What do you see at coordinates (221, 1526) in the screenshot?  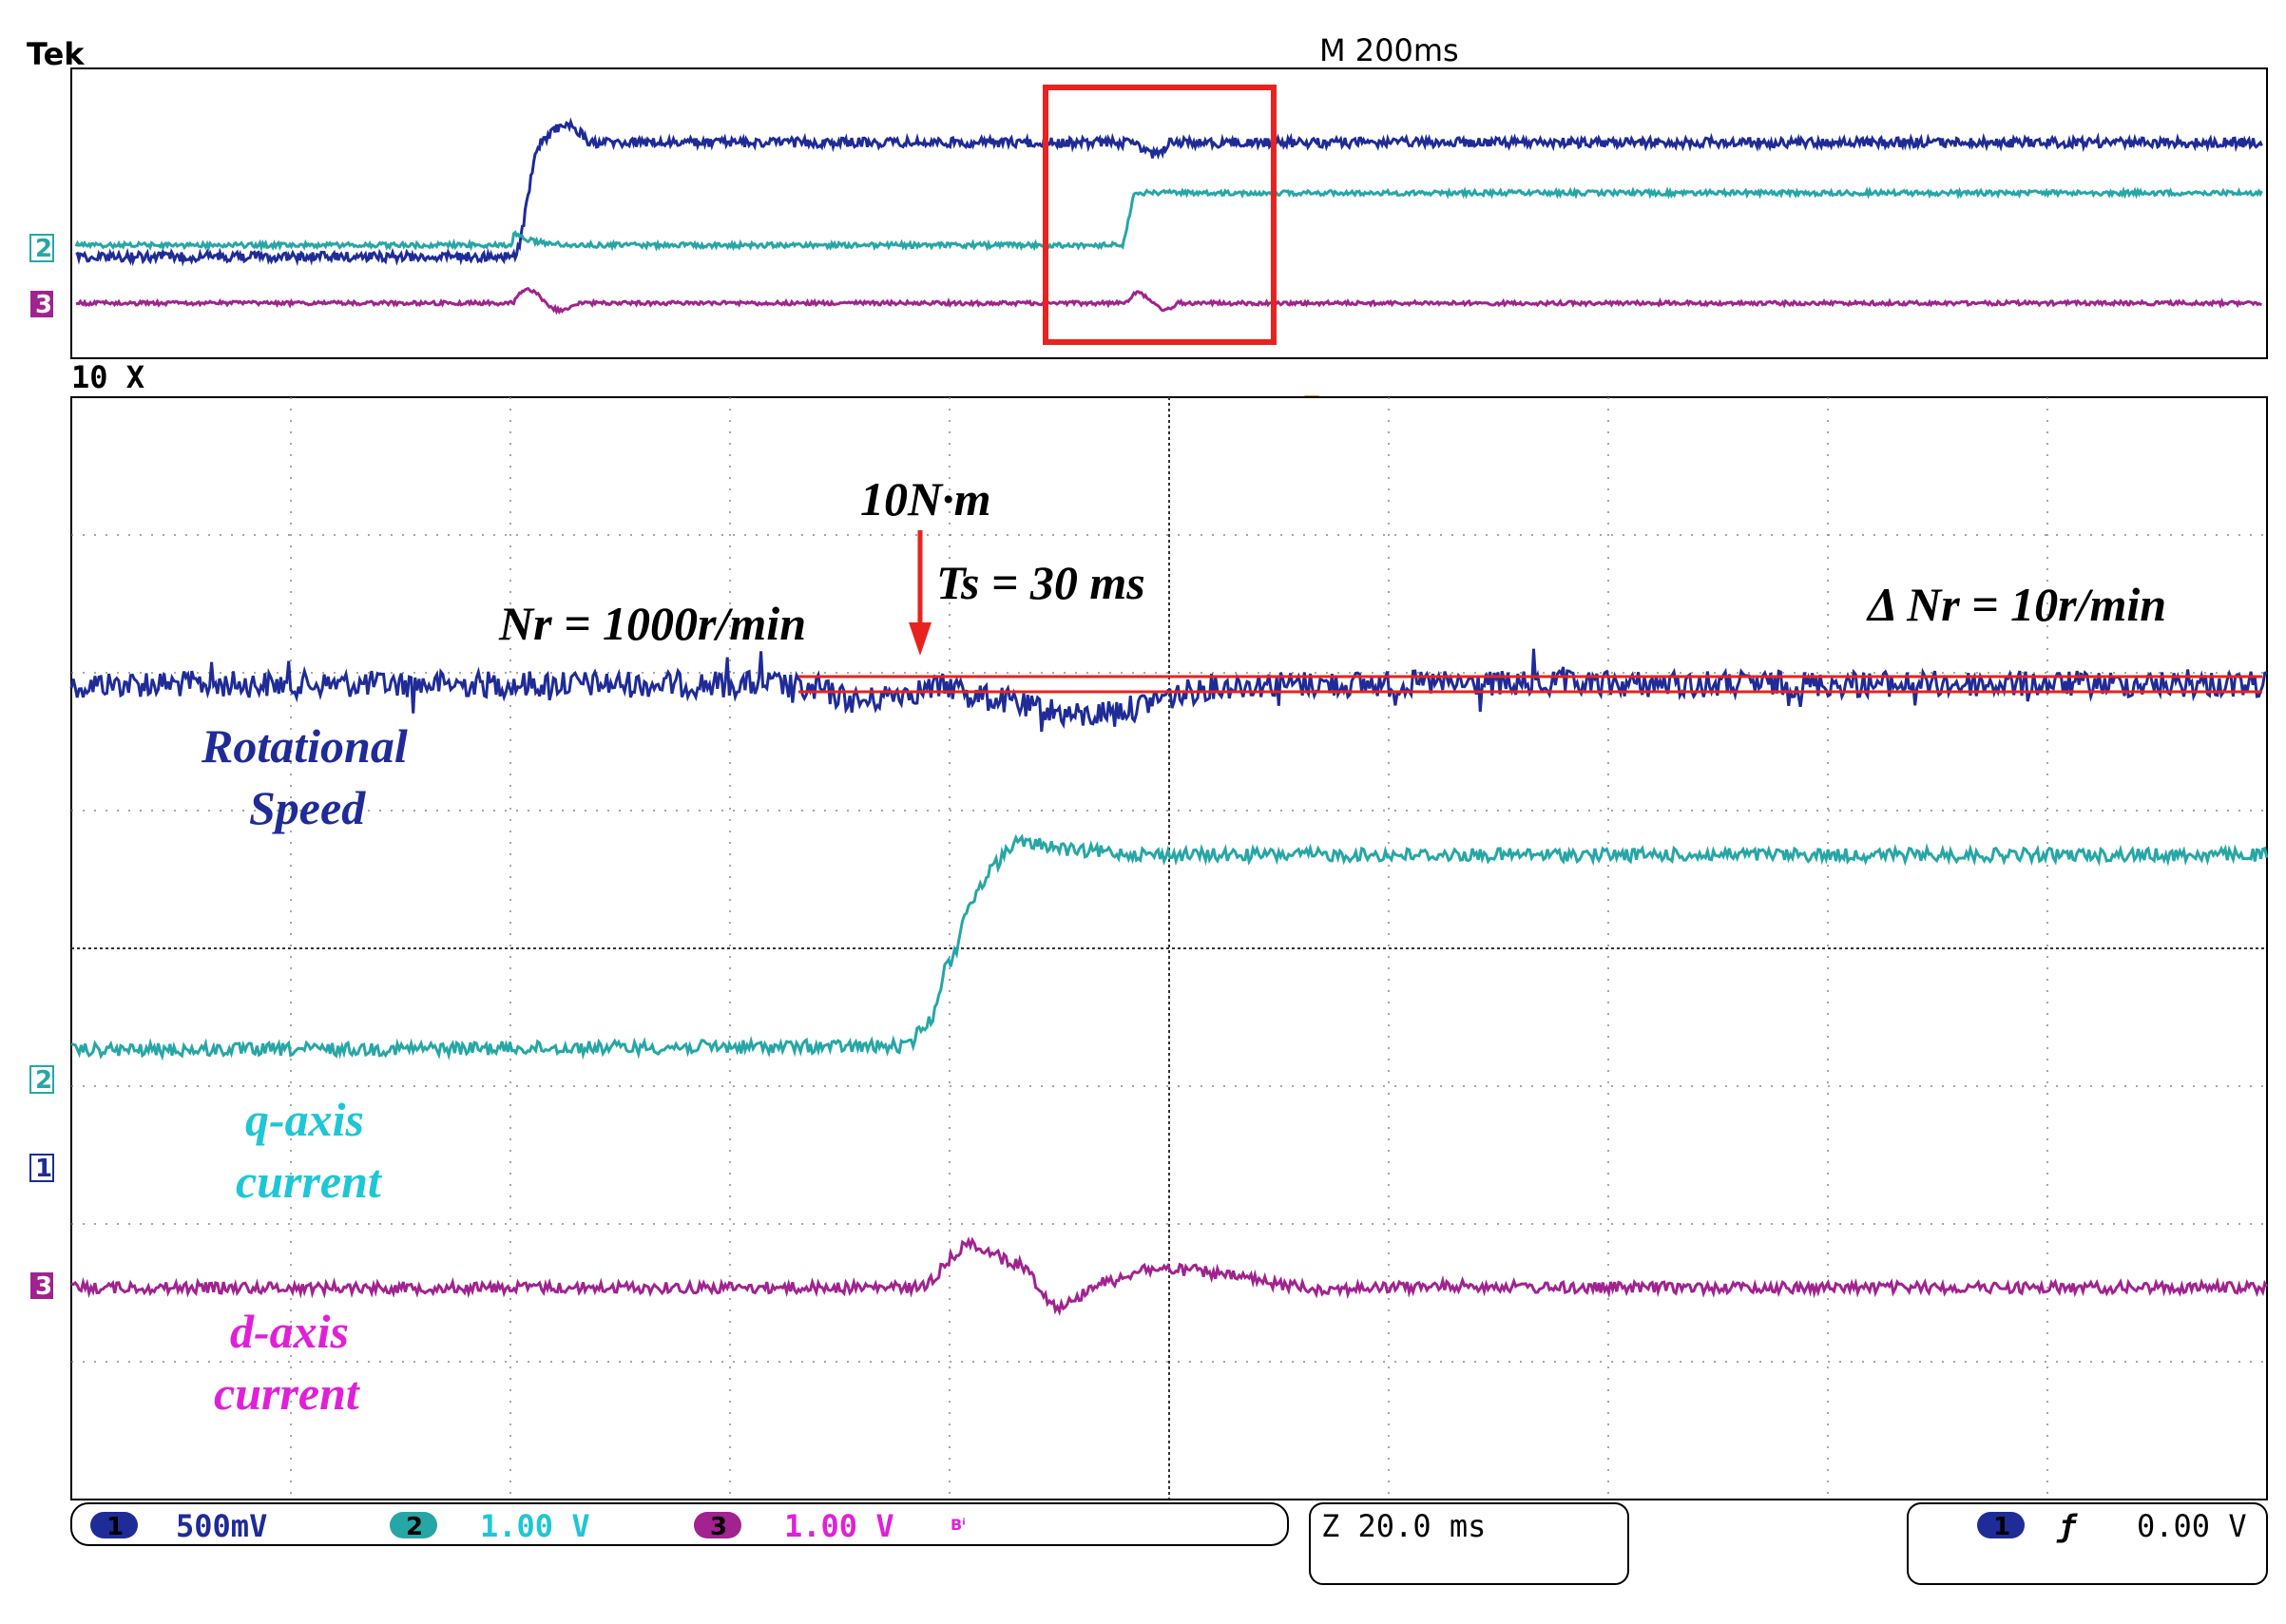 I see `svg-text: 500mV` at bounding box center [221, 1526].